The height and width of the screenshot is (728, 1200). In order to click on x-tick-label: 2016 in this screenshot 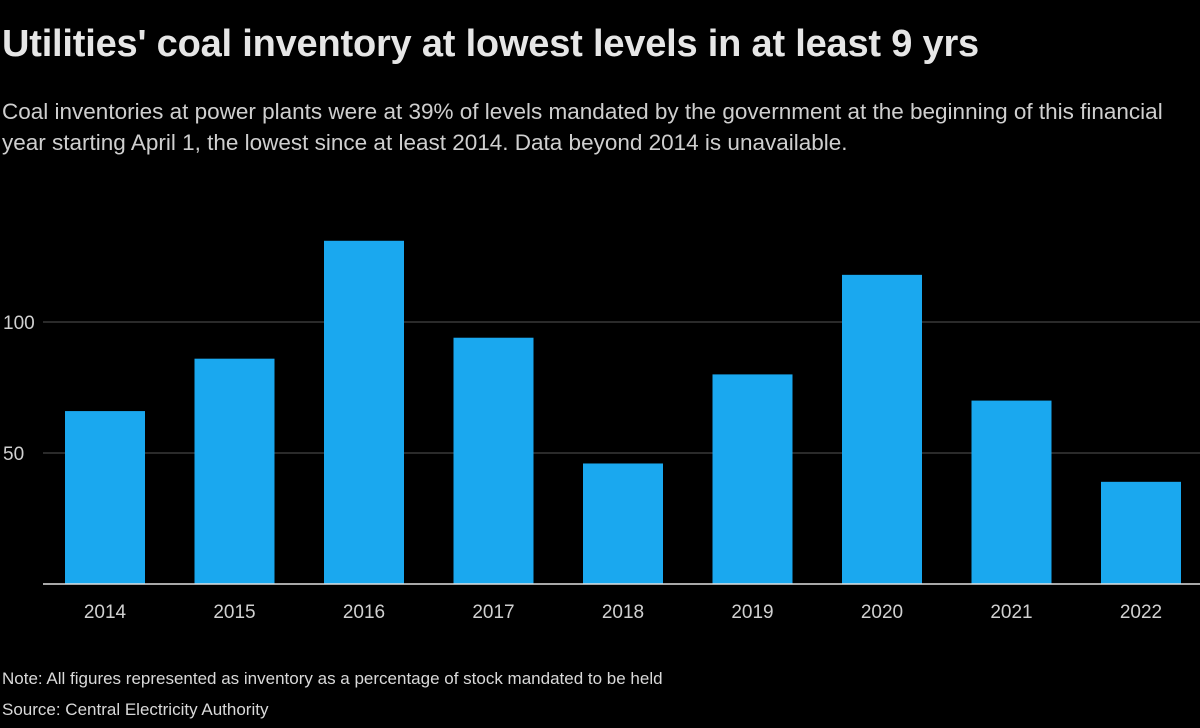, I will do `click(364, 612)`.